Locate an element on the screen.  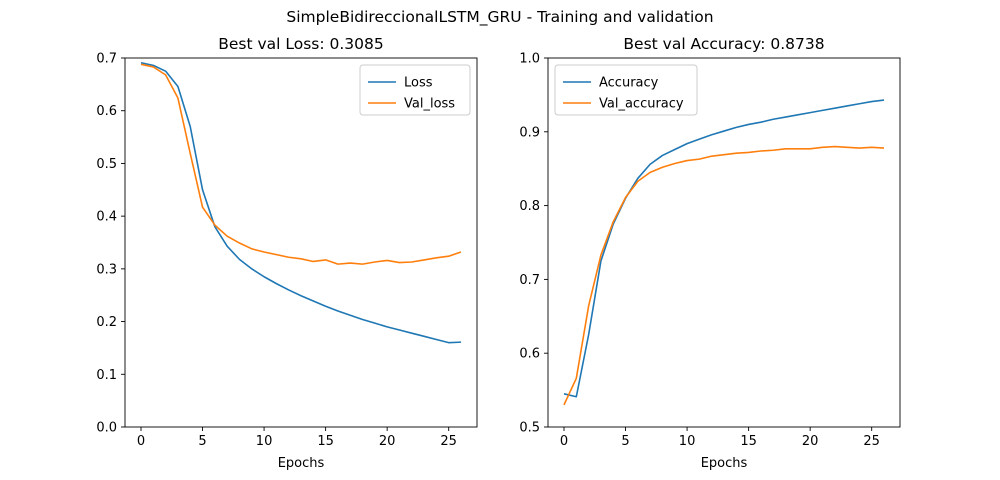
accuracy-x-tick-label: 5 is located at coordinates (625, 441).